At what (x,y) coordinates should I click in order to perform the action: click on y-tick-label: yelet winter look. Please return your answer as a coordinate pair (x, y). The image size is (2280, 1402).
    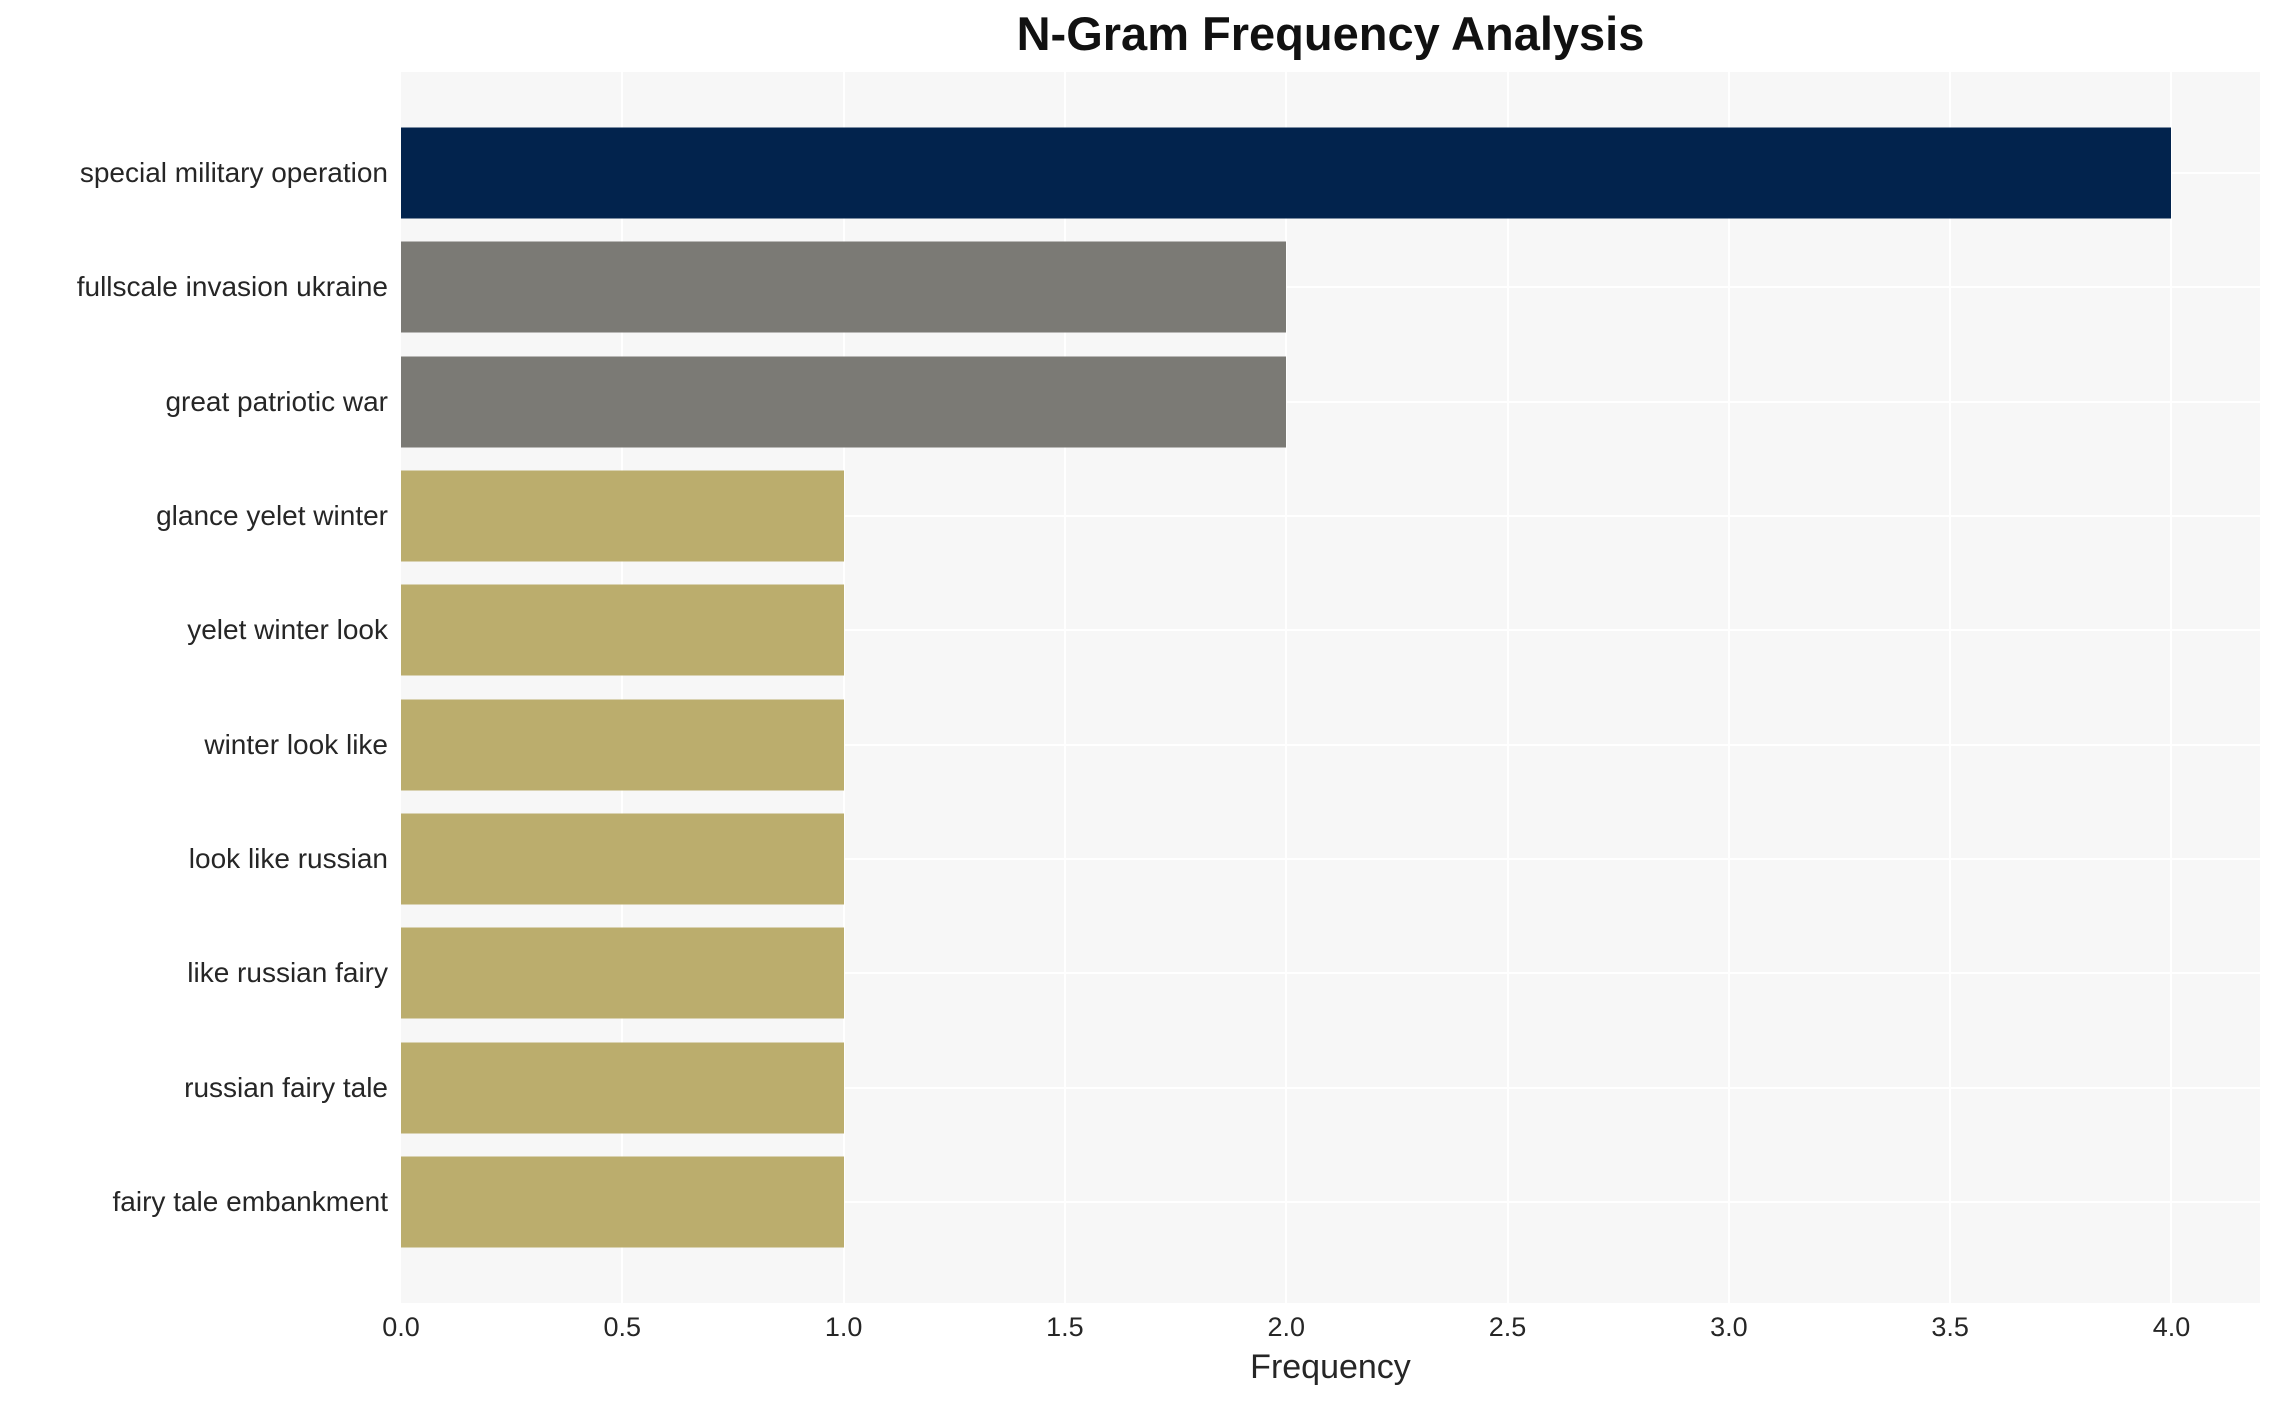
    Looking at the image, I should click on (287, 630).